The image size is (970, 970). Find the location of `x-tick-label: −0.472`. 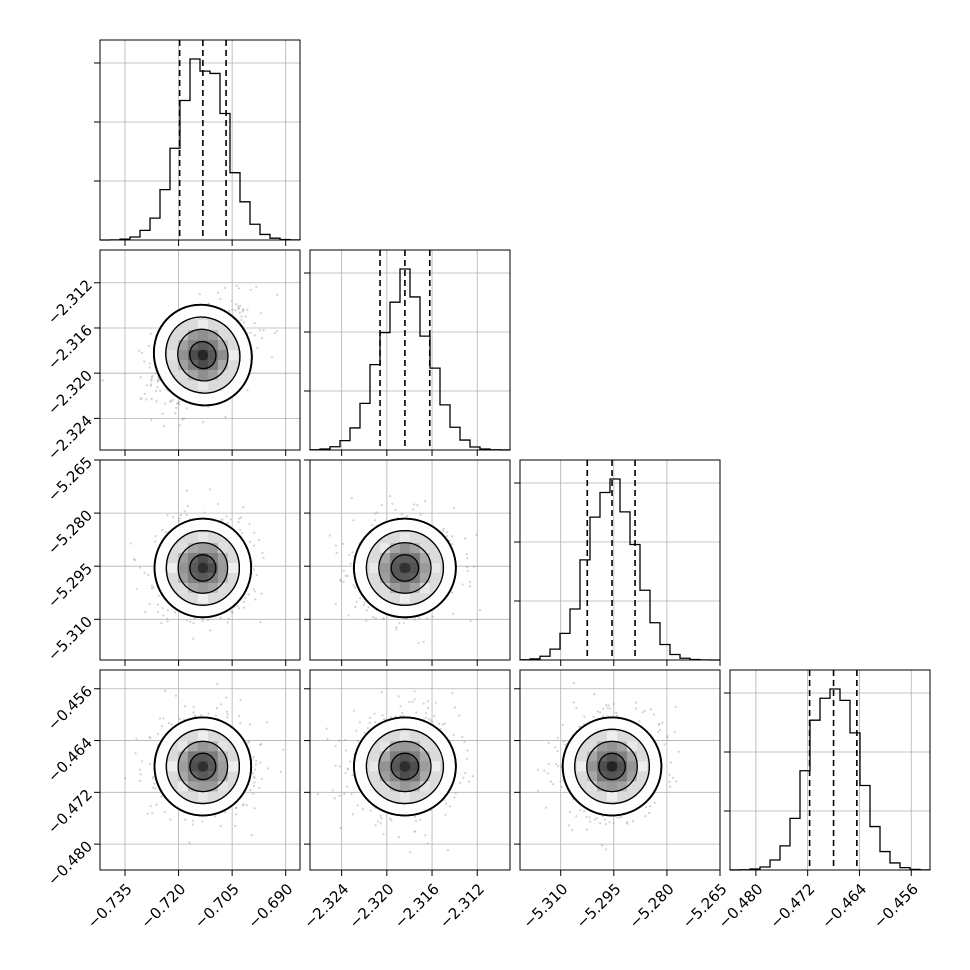

x-tick-label: −0.472 is located at coordinates (792, 906).